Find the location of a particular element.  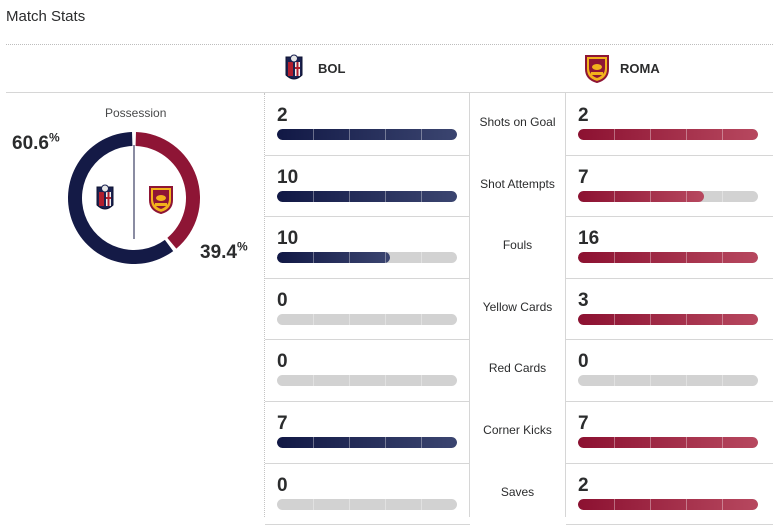

roma-crest-icon is located at coordinates (597, 70).